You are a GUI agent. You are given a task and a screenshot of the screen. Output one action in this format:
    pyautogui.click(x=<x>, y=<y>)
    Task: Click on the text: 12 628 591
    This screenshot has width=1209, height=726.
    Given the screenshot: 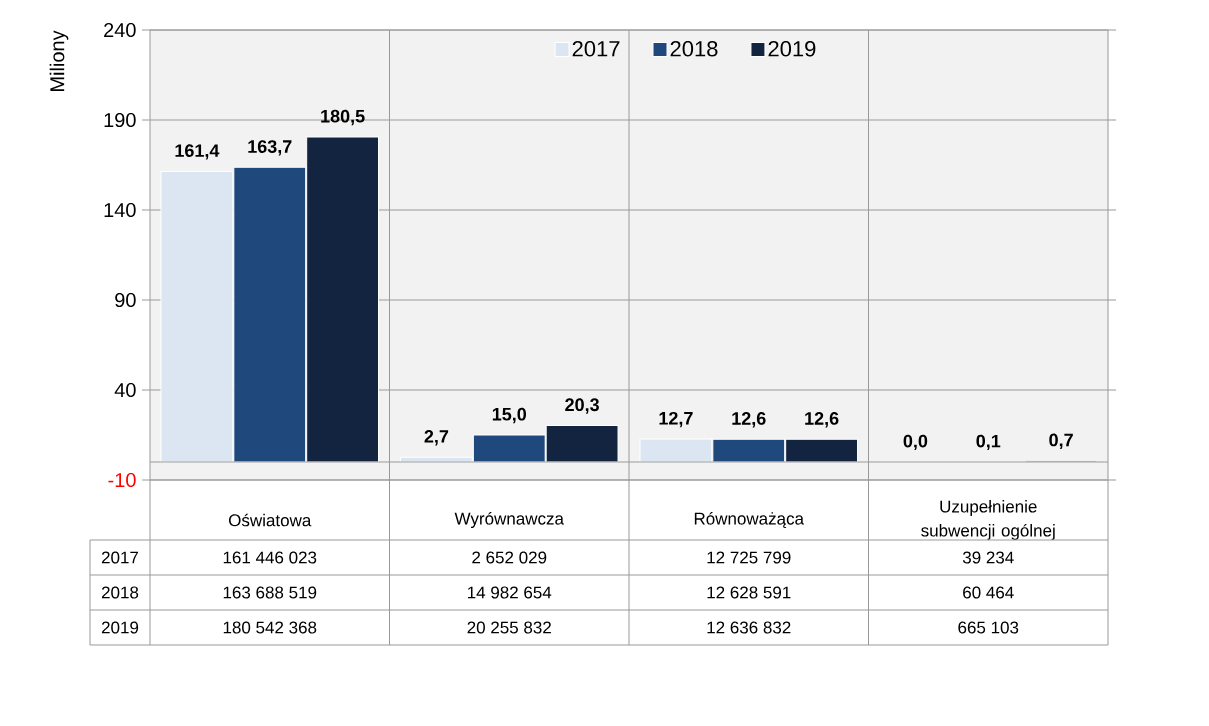 What is the action you would take?
    pyautogui.click(x=749, y=592)
    